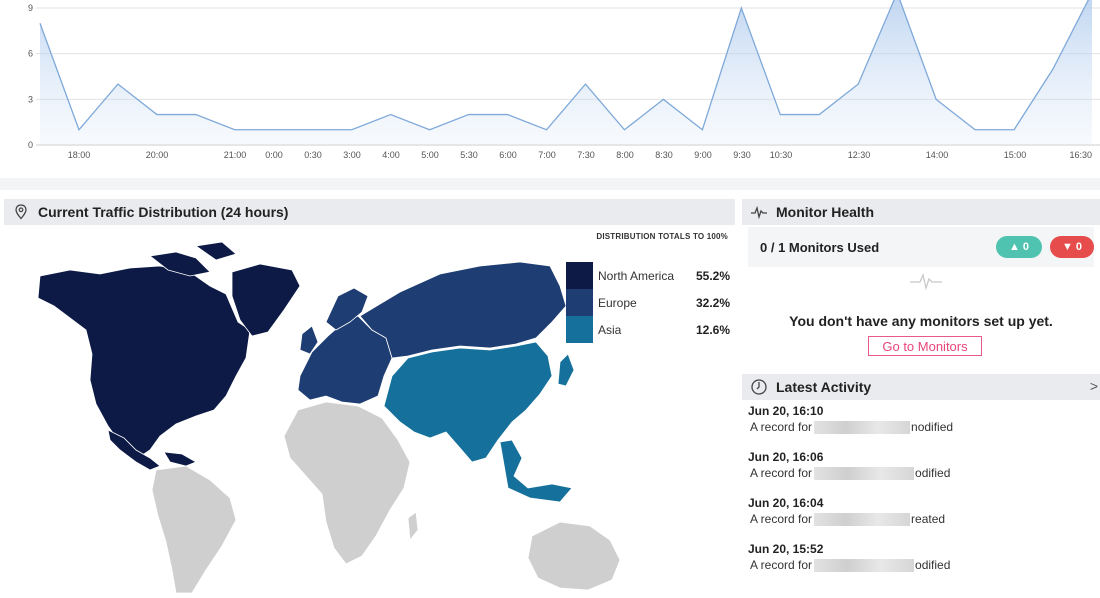 The height and width of the screenshot is (598, 1100). What do you see at coordinates (647, 330) in the screenshot?
I see `legend-label: Asia` at bounding box center [647, 330].